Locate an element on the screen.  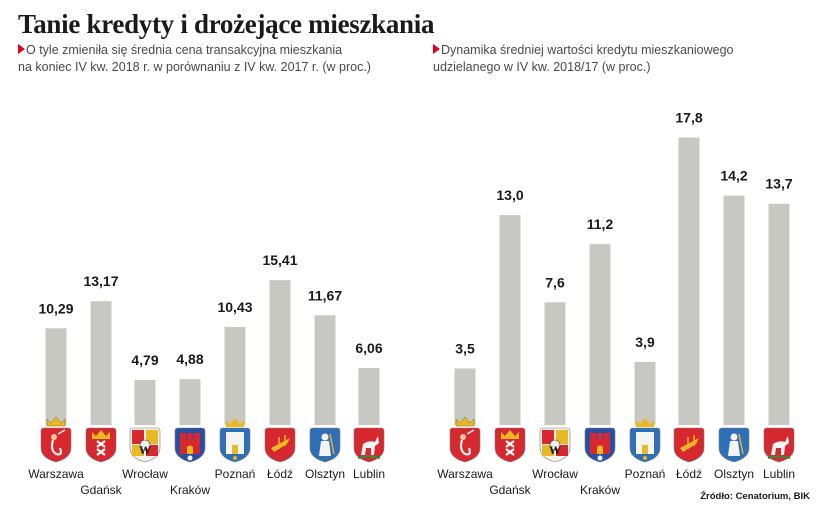
left-bar-group: 15,41 Łódź is located at coordinates (279, 366).